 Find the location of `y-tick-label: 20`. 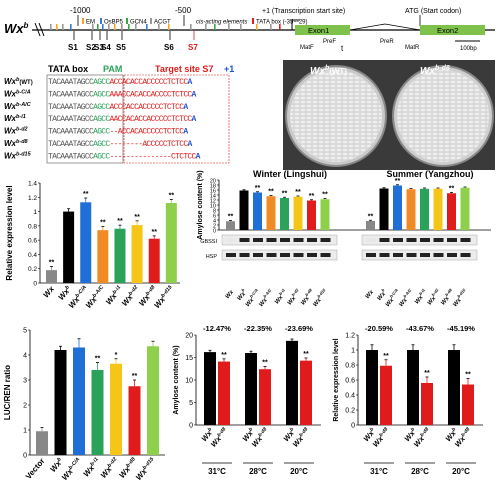

y-tick-label: 20 is located at coordinates (189, 336).